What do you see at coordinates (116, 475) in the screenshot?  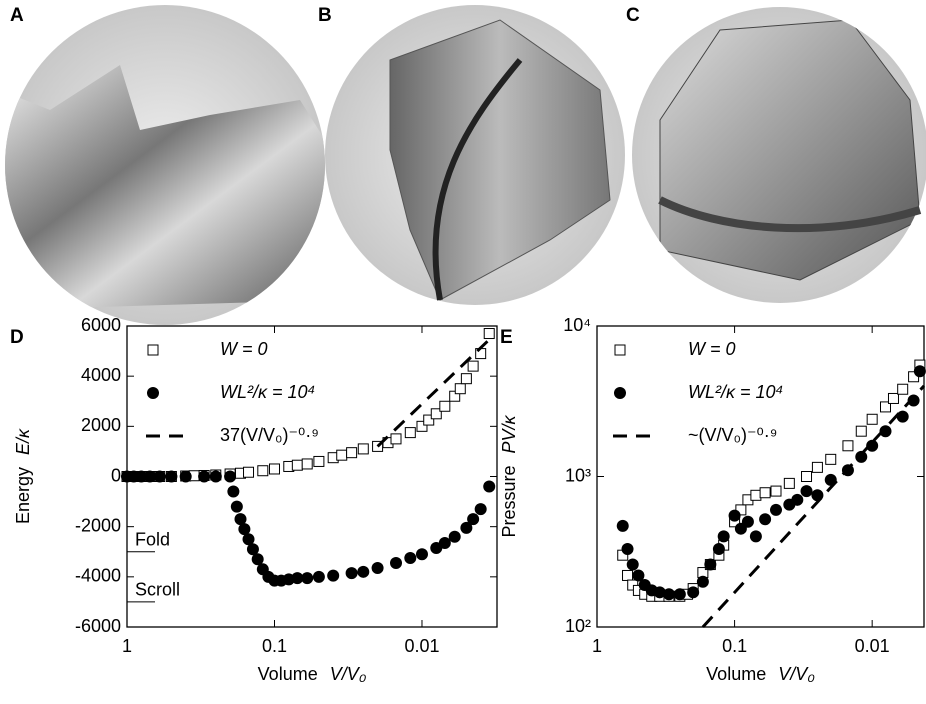 I see `y-tick-label: 0` at bounding box center [116, 475].